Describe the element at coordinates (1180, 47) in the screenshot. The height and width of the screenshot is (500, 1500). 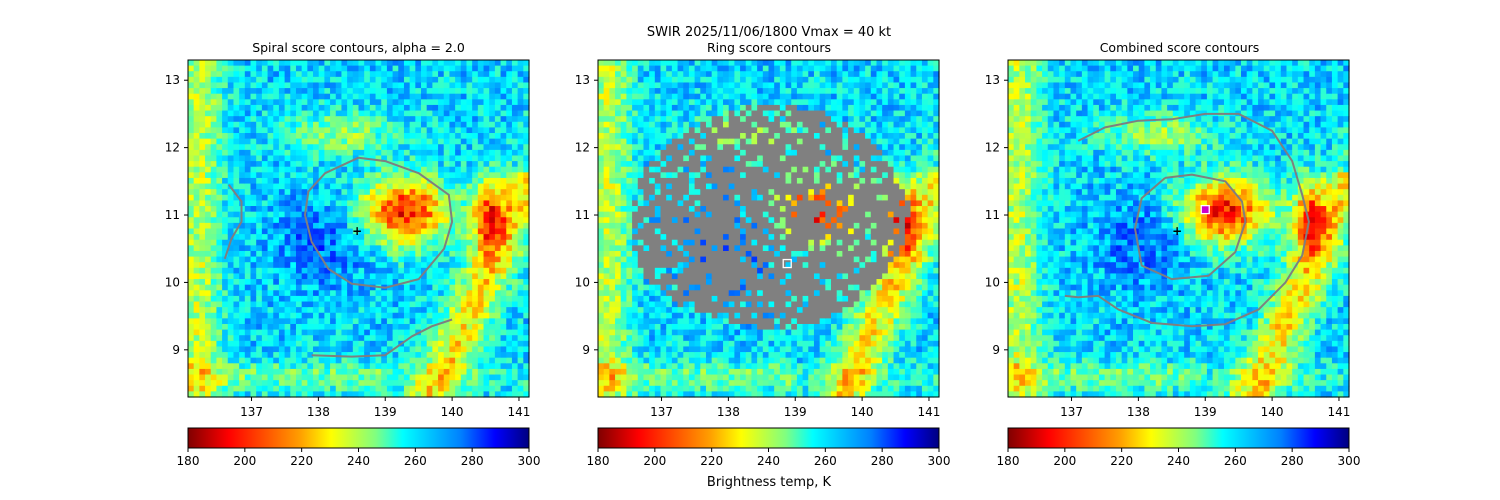
I see `panel-title: Combined score contours` at that location.